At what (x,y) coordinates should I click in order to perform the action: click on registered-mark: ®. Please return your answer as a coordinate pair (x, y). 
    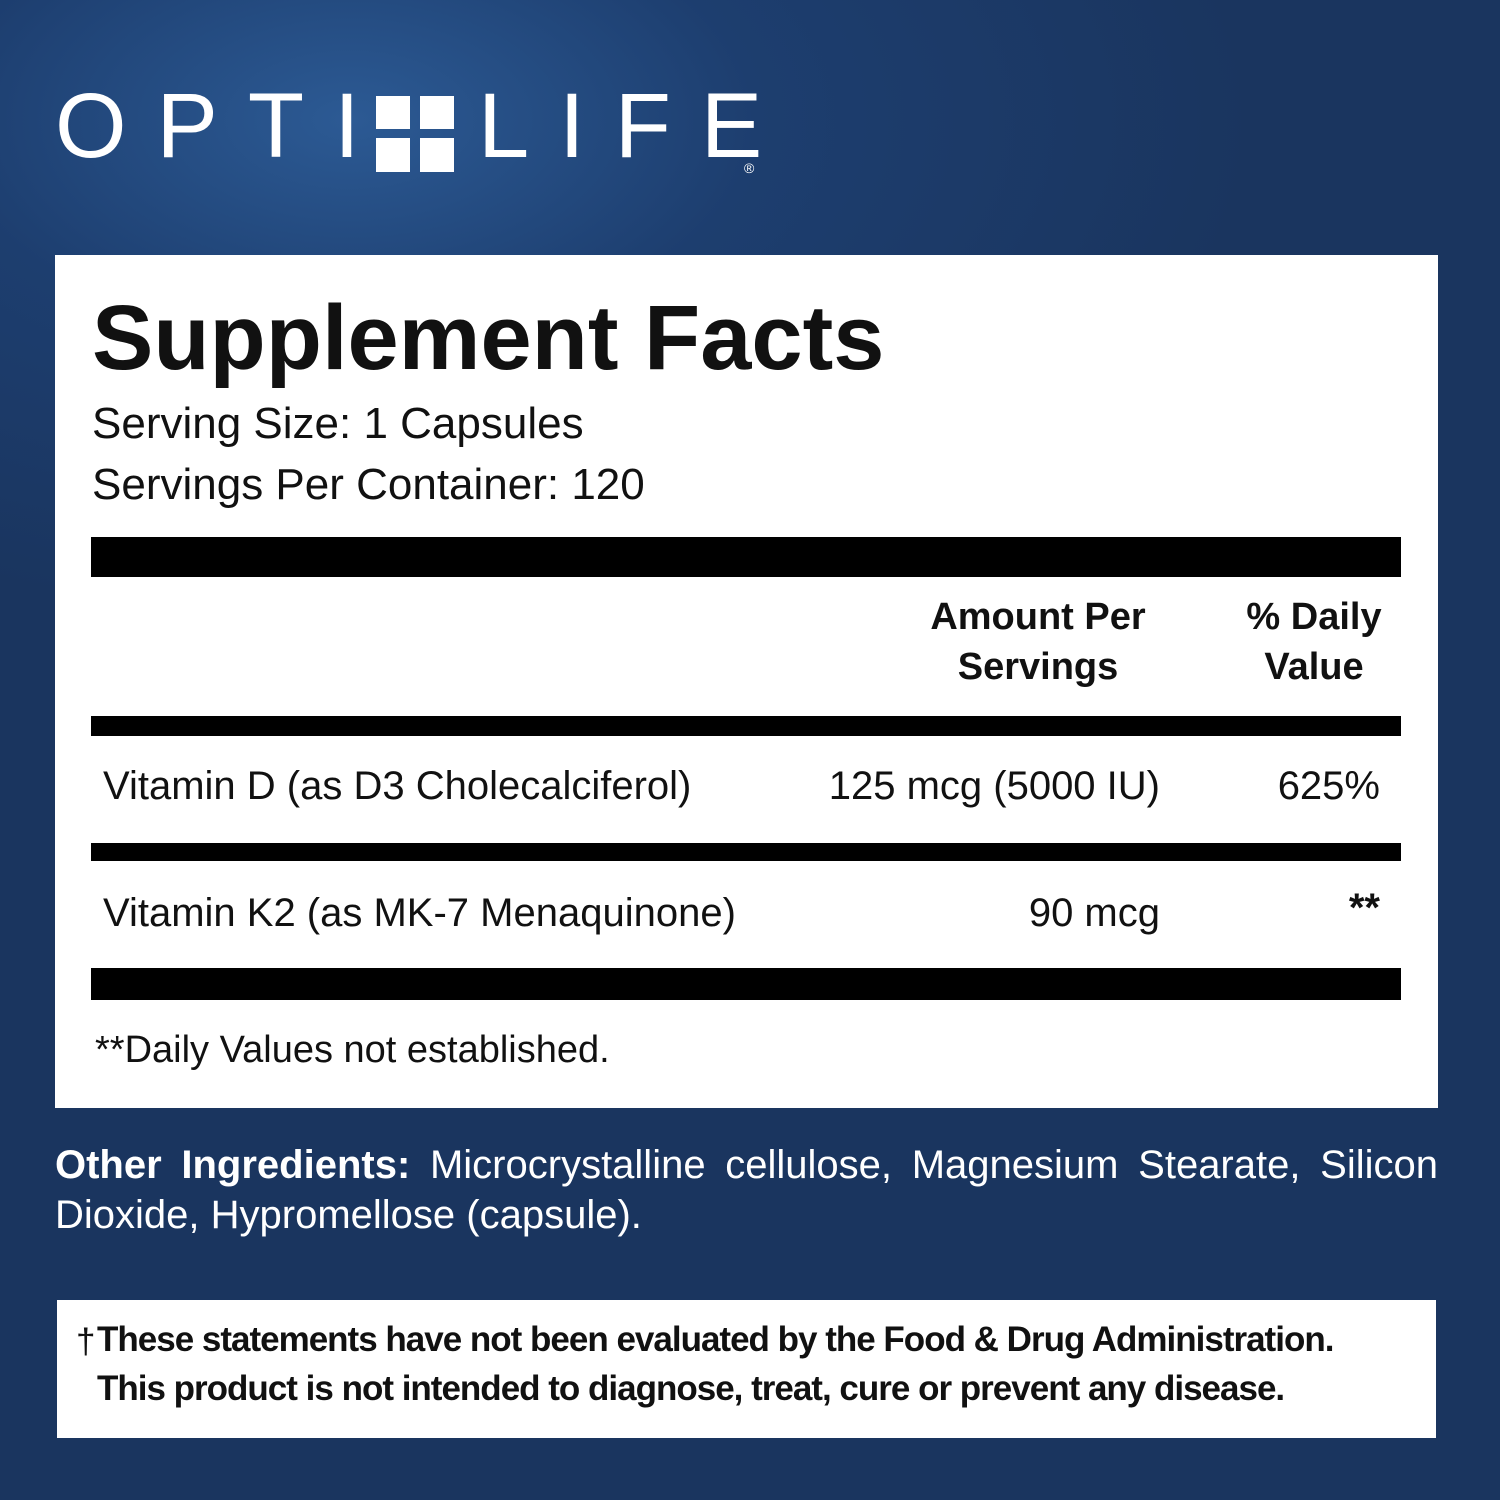
    Looking at the image, I should click on (749, 168).